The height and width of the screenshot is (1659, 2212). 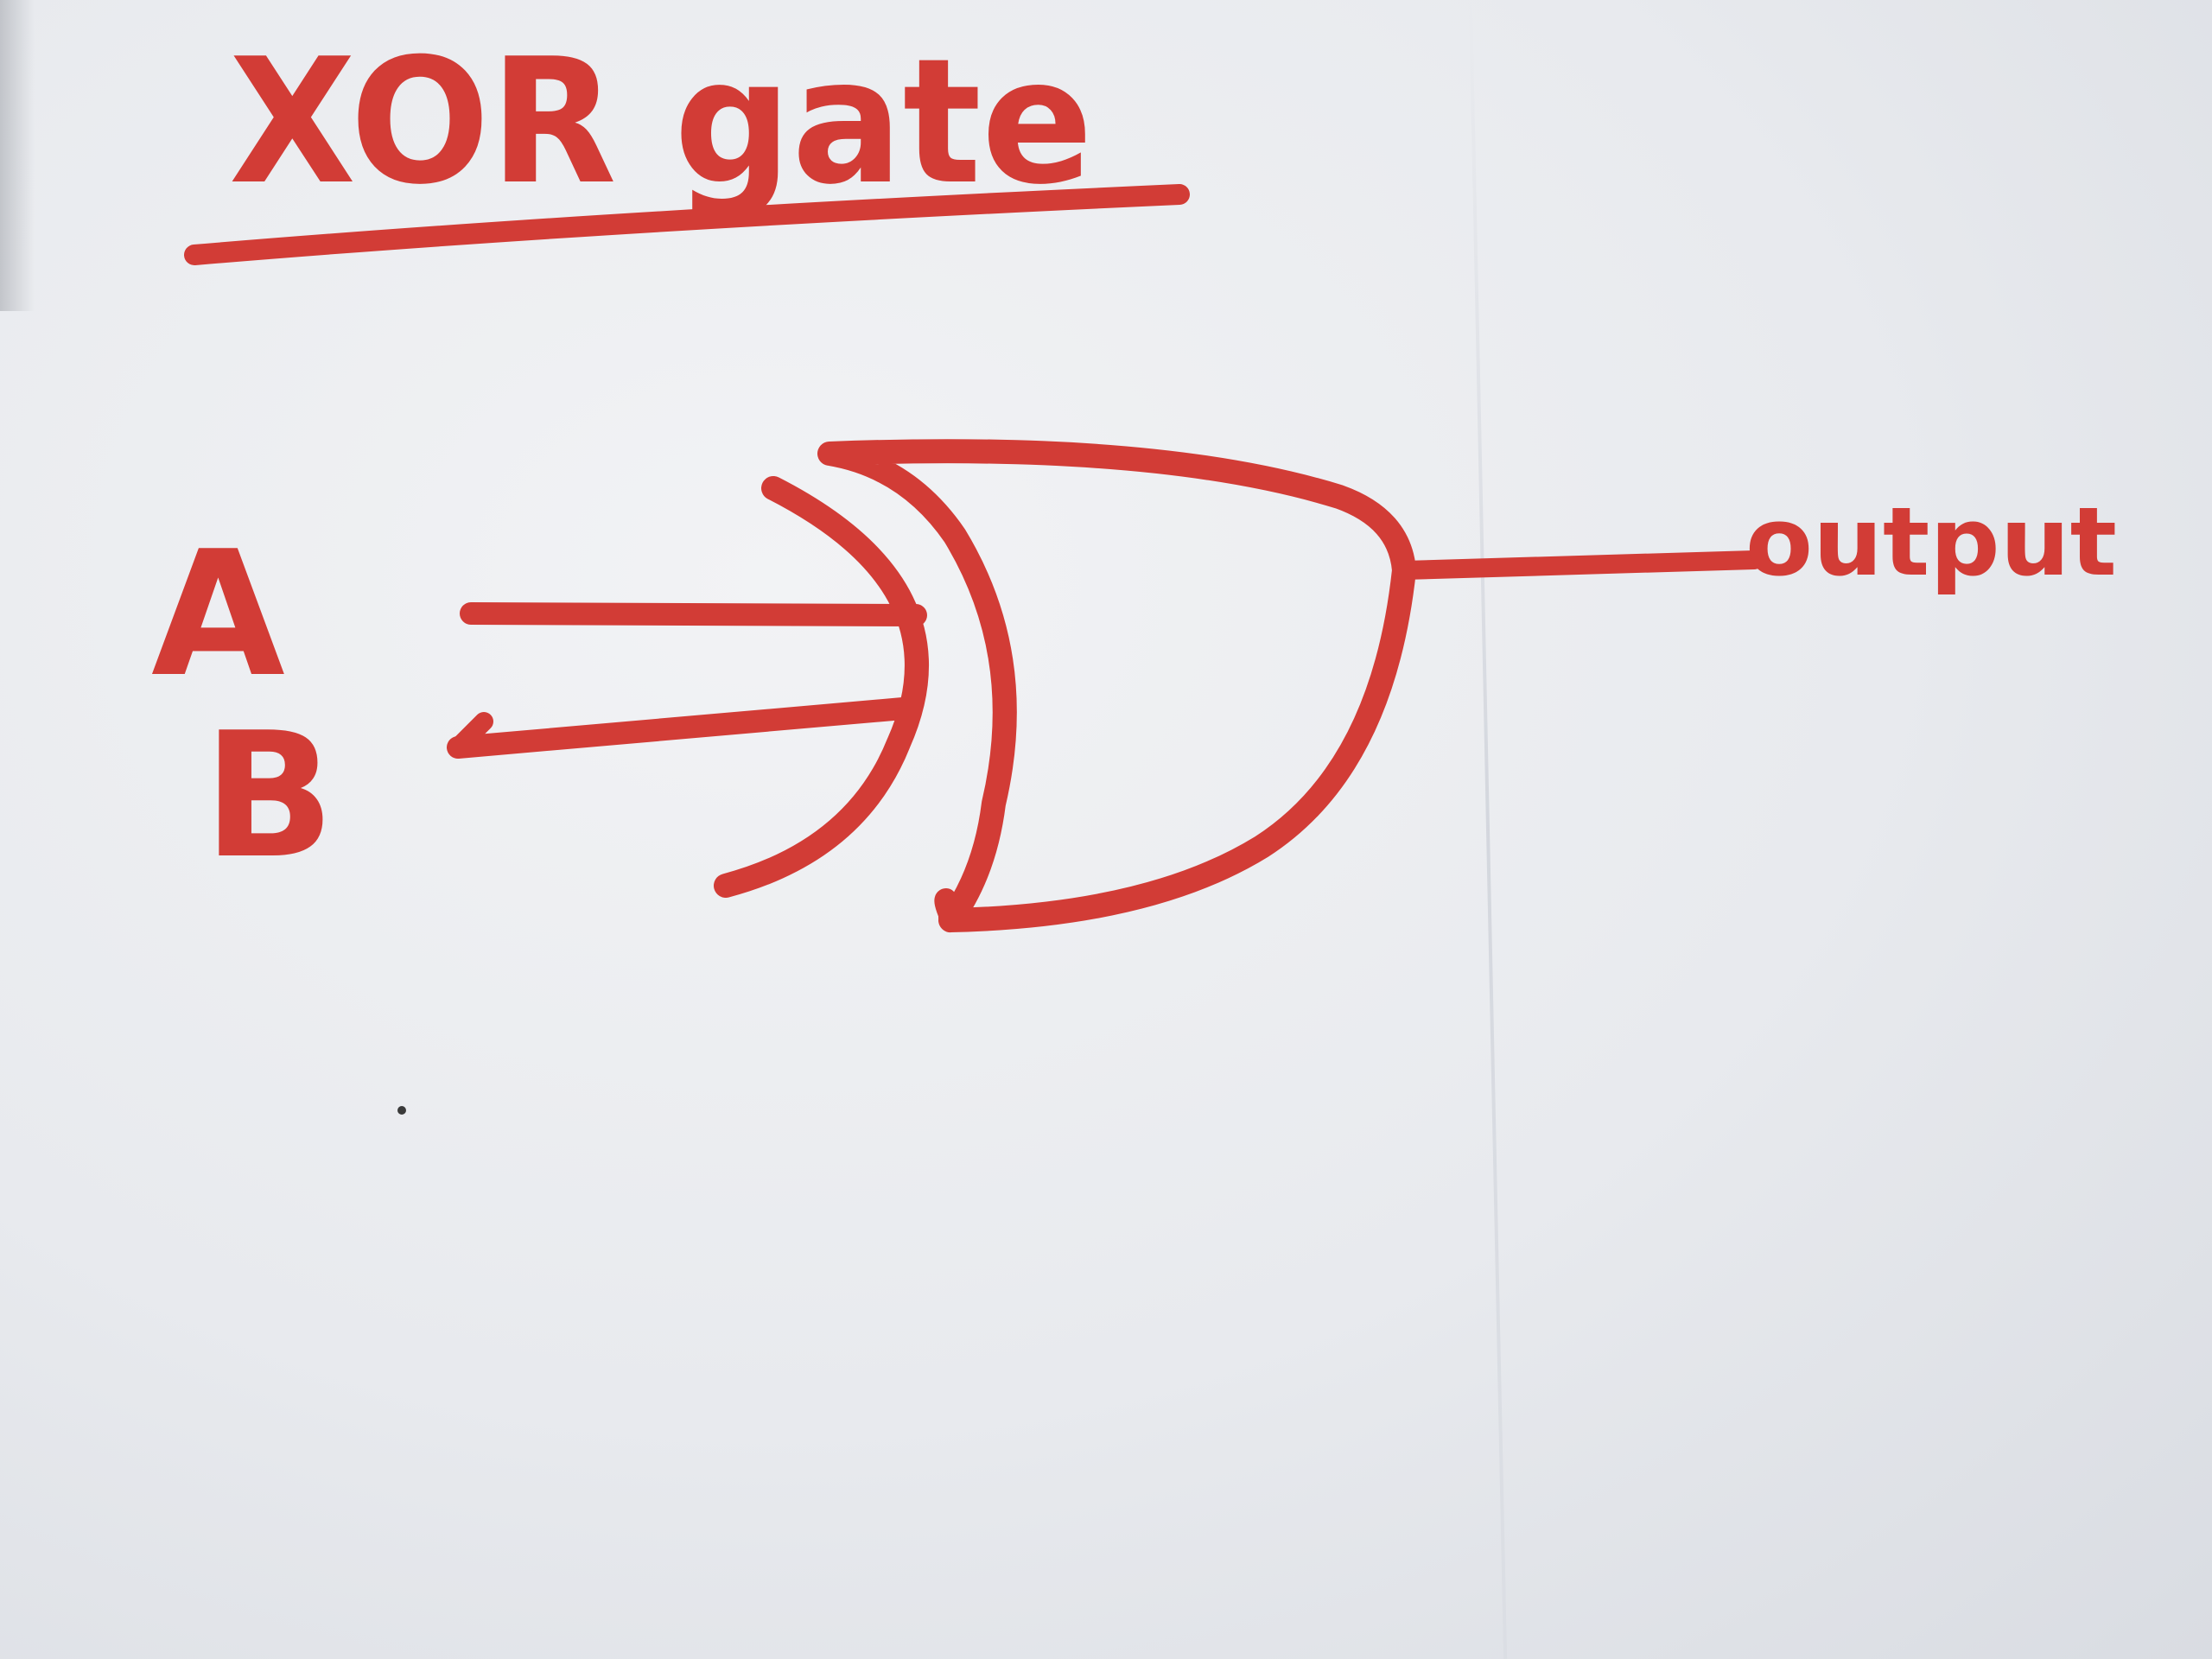 What do you see at coordinates (693, 614) in the screenshot?
I see `input-wire-a` at bounding box center [693, 614].